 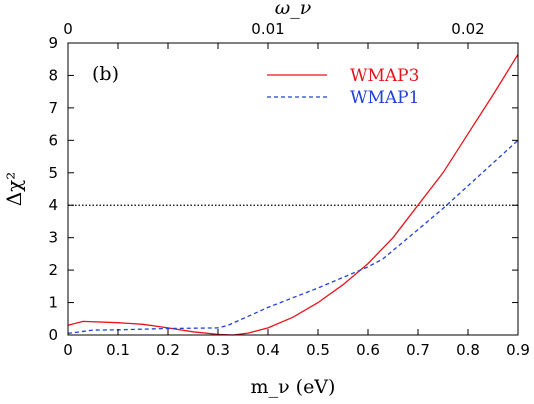 I want to click on y-tick-label: 9, so click(x=53, y=43).